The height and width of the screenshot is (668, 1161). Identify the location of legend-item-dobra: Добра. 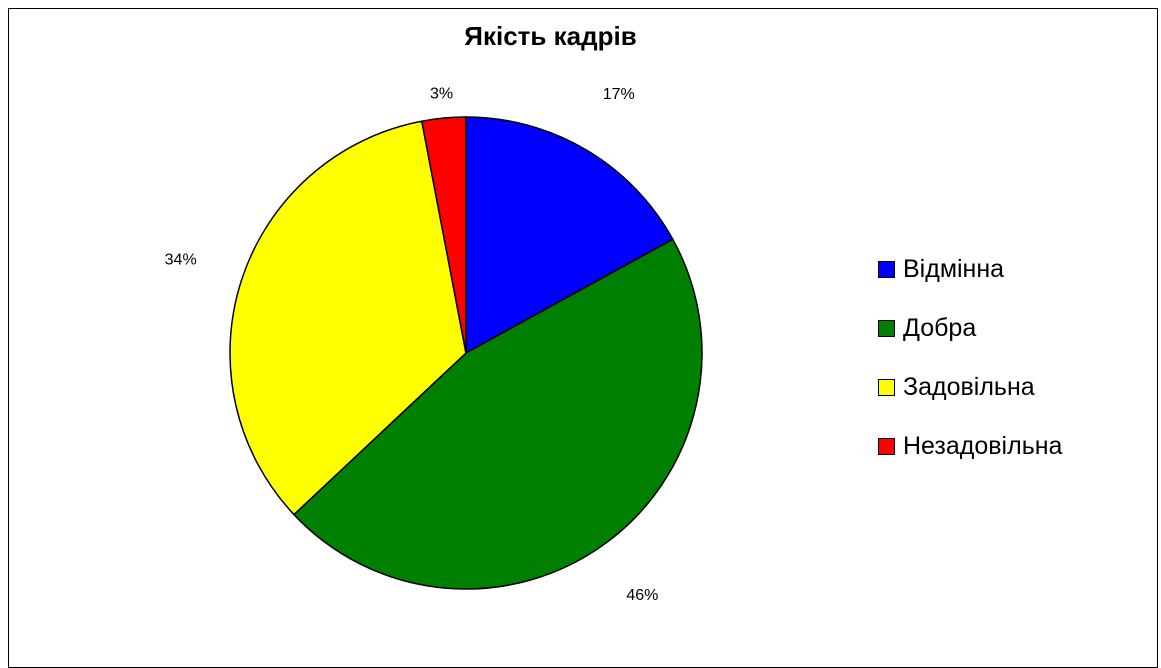
(970, 328).